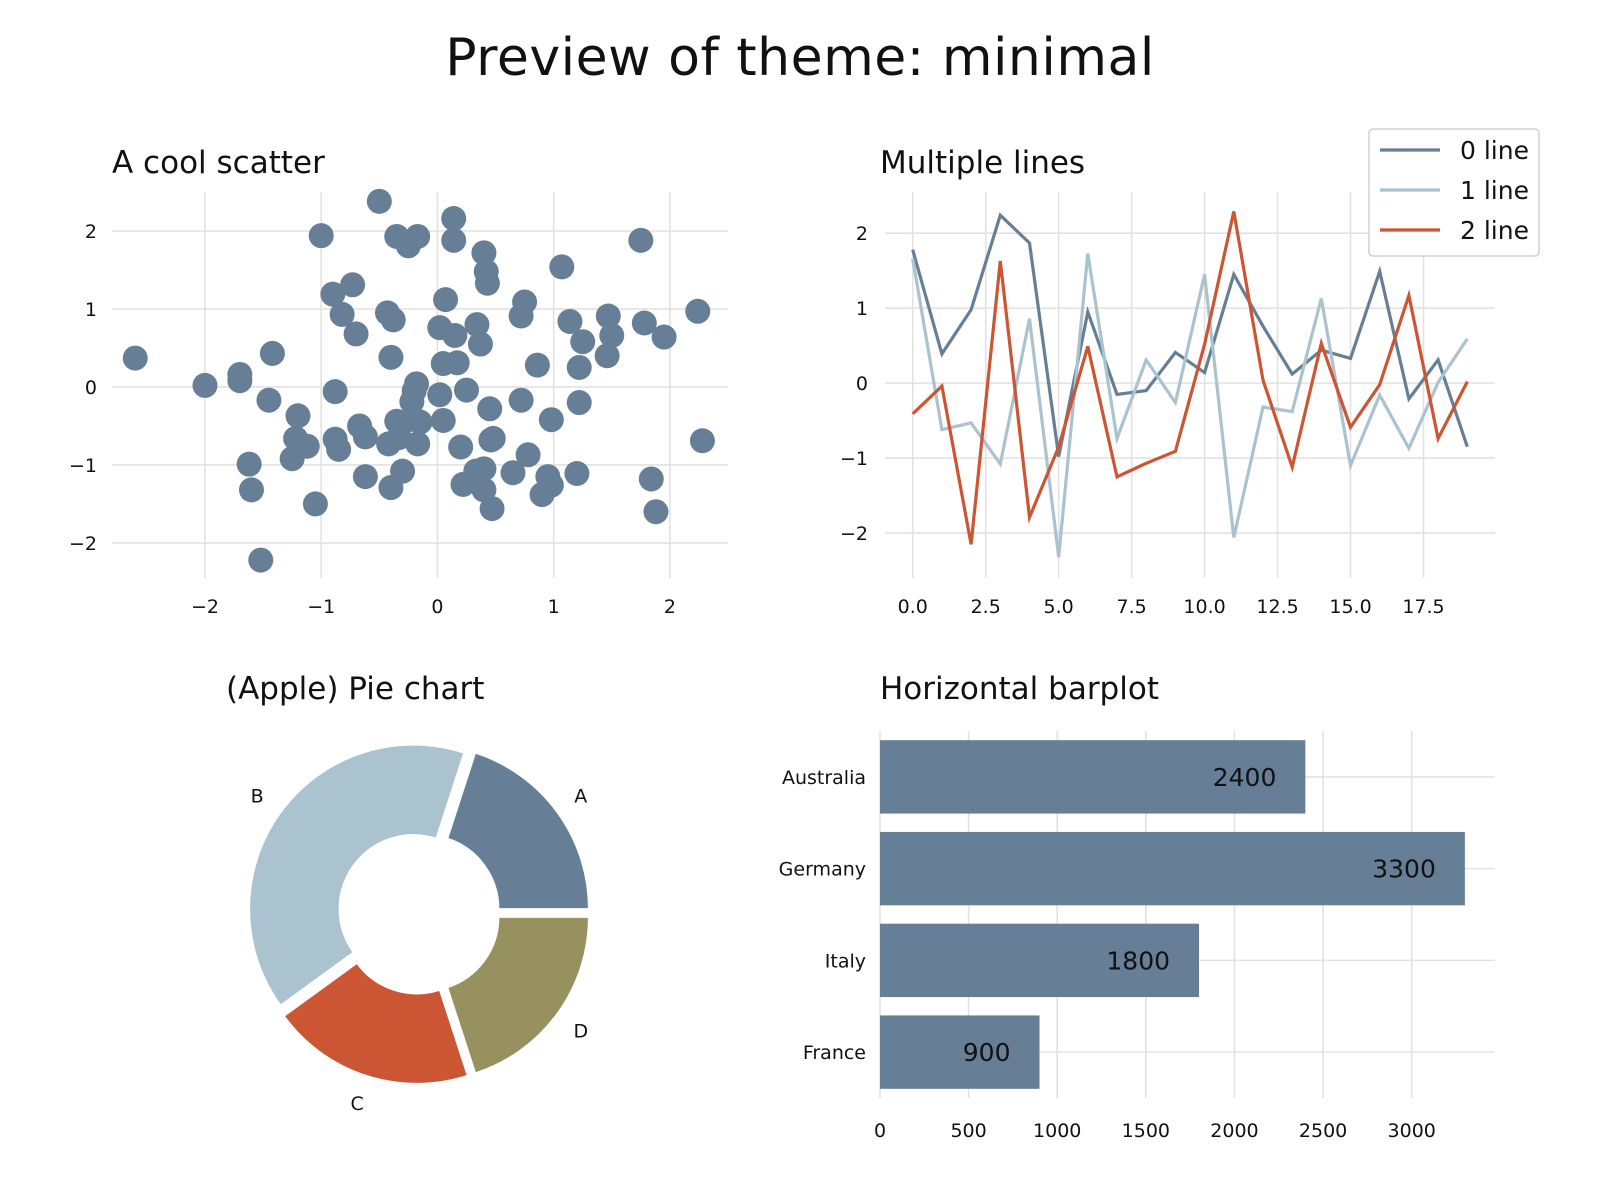  What do you see at coordinates (1204, 607) in the screenshot?
I see `lines-x-tick-label: 10.0` at bounding box center [1204, 607].